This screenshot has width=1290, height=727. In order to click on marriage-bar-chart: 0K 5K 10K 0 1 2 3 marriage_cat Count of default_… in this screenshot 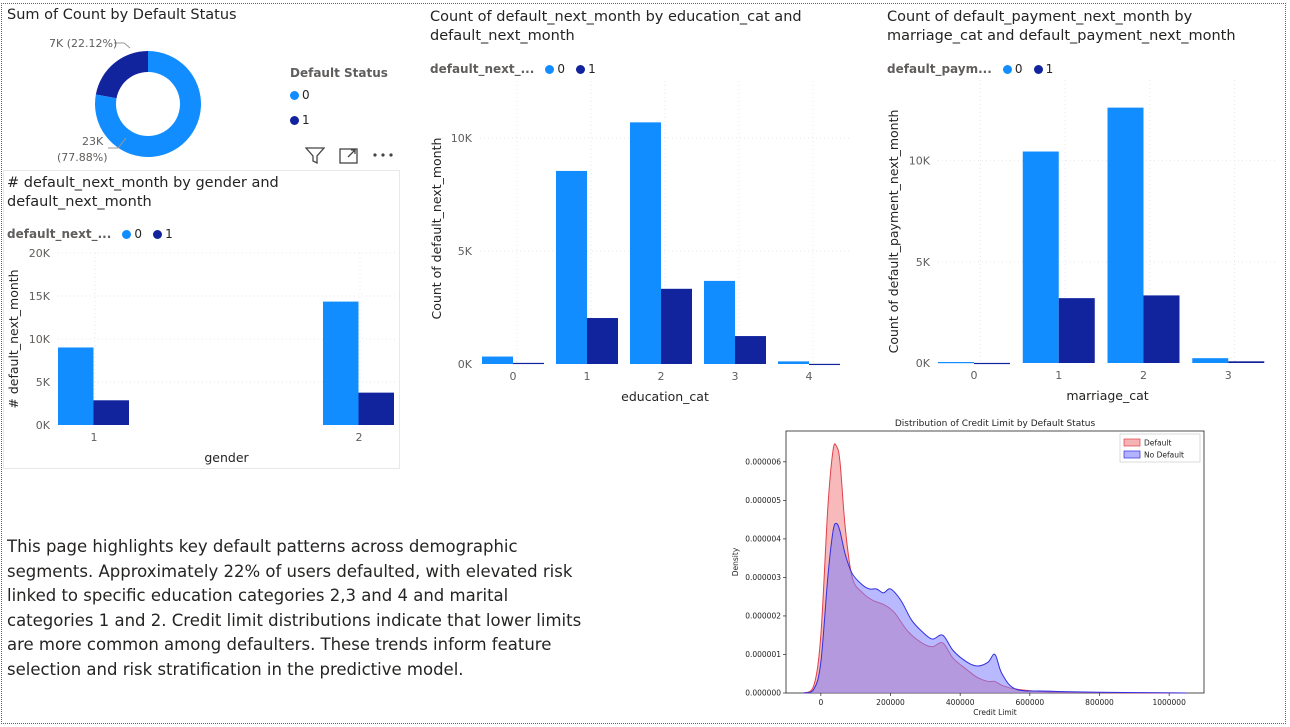, I will do `click(1082, 245)`.